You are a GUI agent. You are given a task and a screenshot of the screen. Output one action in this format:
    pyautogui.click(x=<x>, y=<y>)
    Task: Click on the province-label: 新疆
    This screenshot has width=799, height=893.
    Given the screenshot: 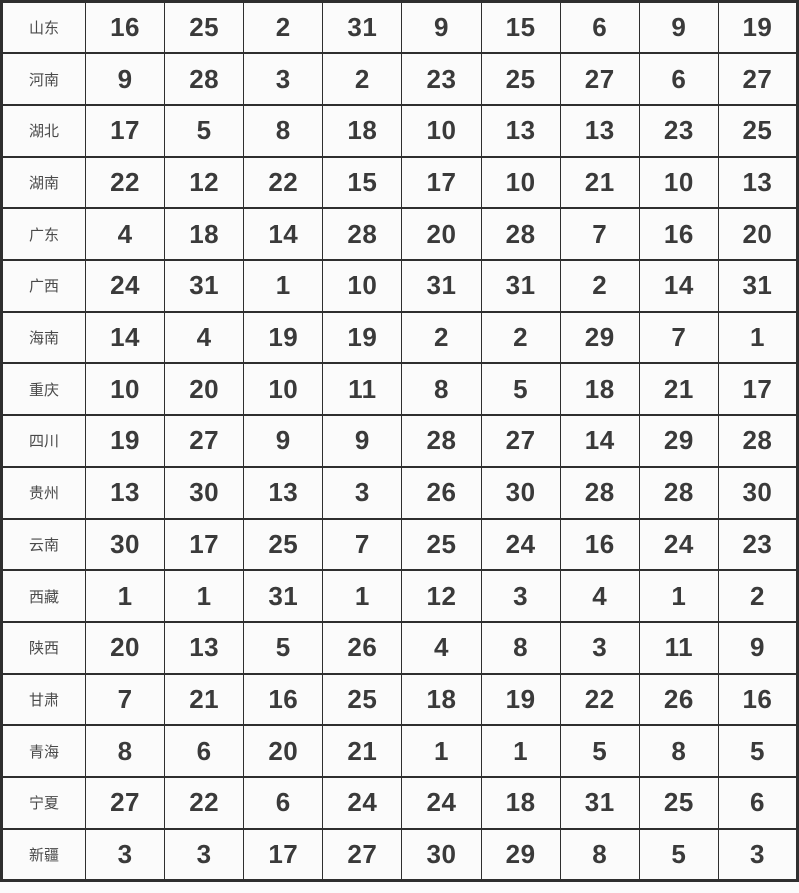 What is the action you would take?
    pyautogui.click(x=43, y=854)
    